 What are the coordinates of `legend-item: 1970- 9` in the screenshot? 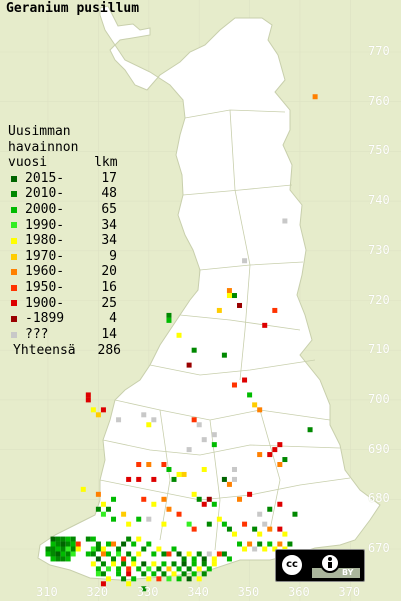 It's located at (64, 257).